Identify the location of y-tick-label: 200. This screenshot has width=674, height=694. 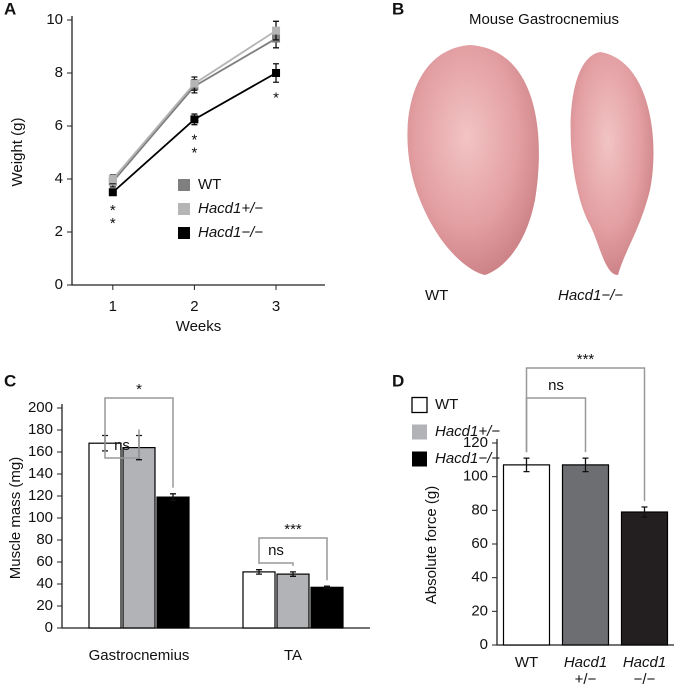
(40, 407).